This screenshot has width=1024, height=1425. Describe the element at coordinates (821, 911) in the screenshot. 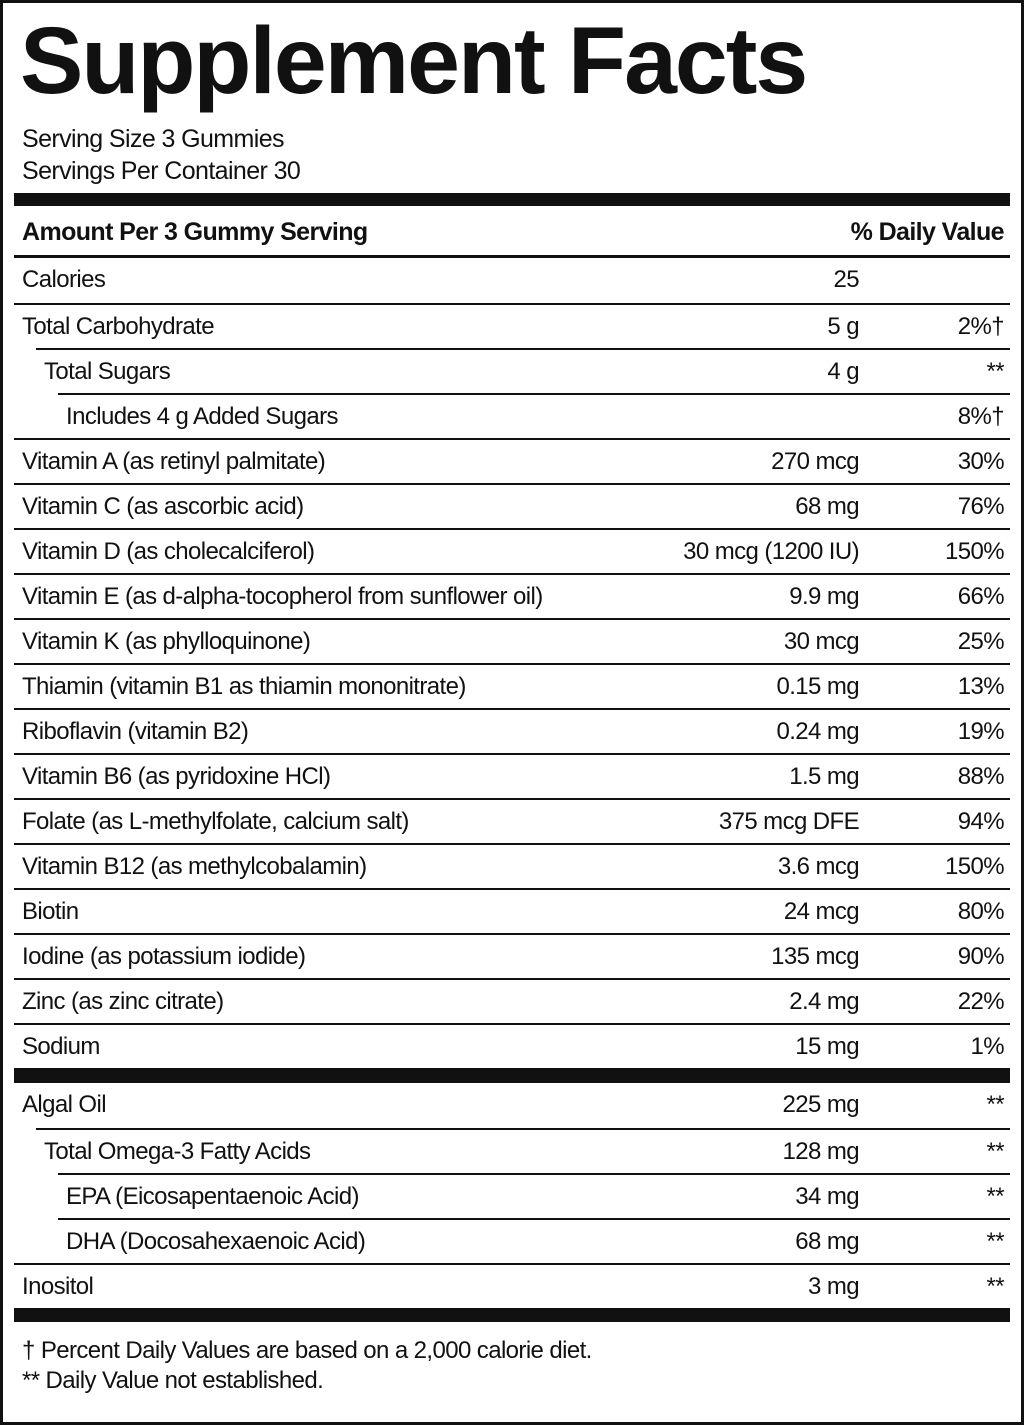

I see `nutrient-amount: 24 mcg` at that location.